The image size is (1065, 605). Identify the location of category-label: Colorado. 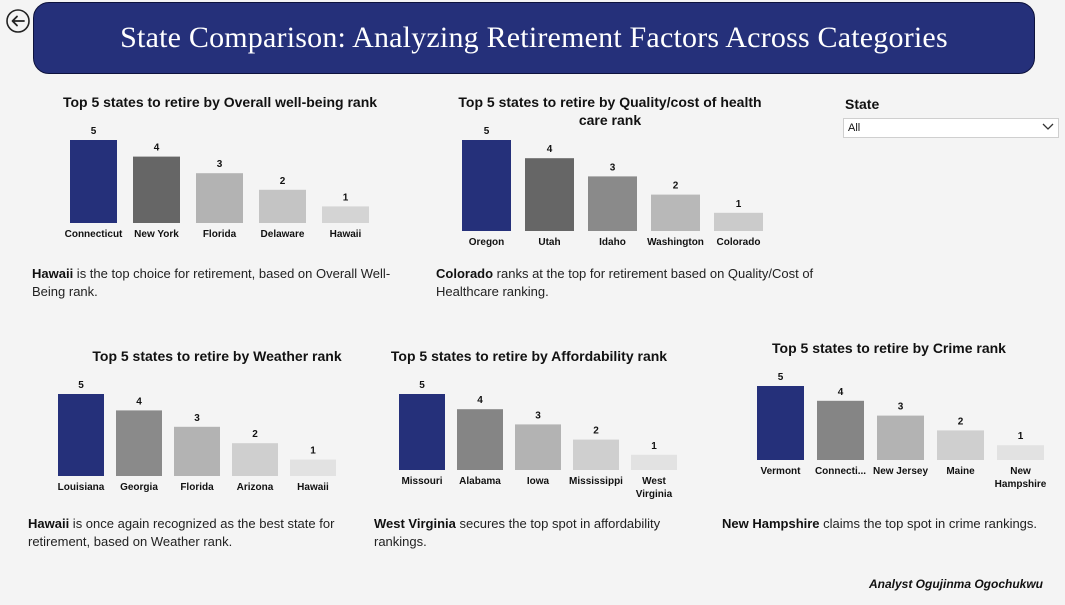
(739, 242).